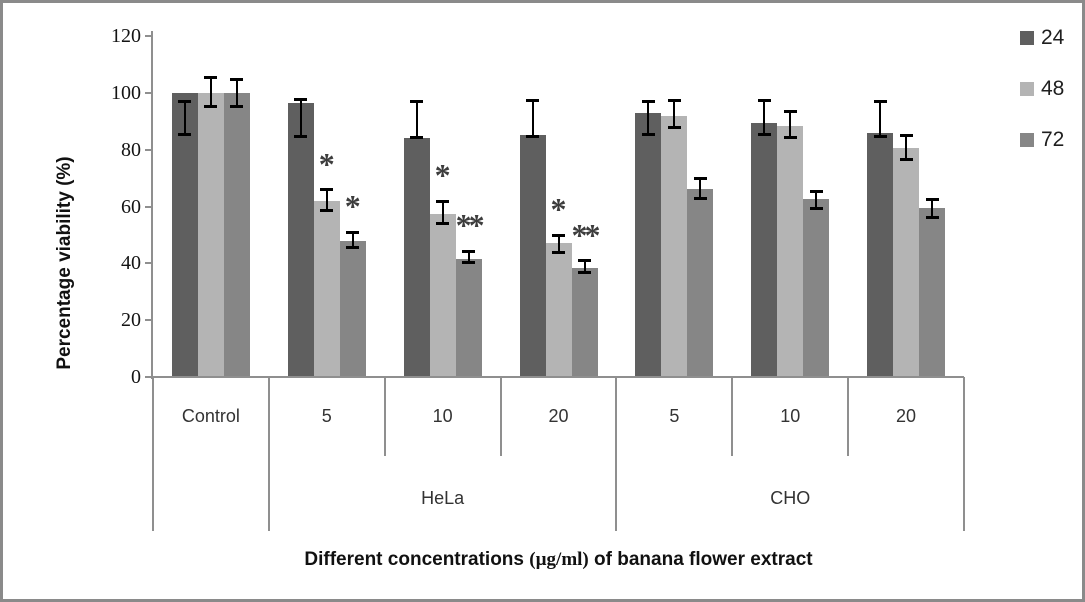 The height and width of the screenshot is (602, 1085). What do you see at coordinates (532, 256) in the screenshot?
I see `bar-hela-20-24h` at bounding box center [532, 256].